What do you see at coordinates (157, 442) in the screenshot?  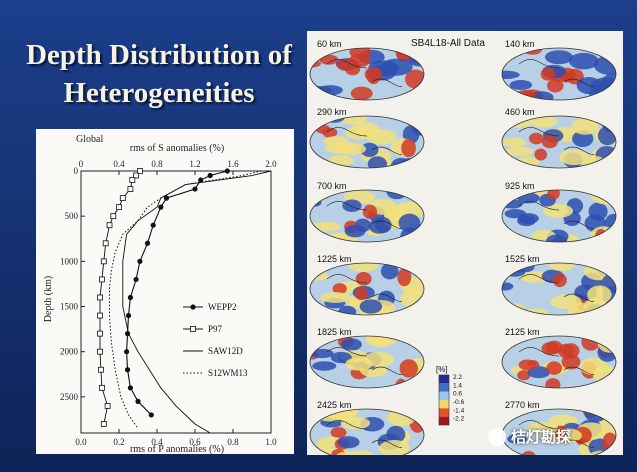 I see `x-bottom-tick-label: 0.4` at bounding box center [157, 442].